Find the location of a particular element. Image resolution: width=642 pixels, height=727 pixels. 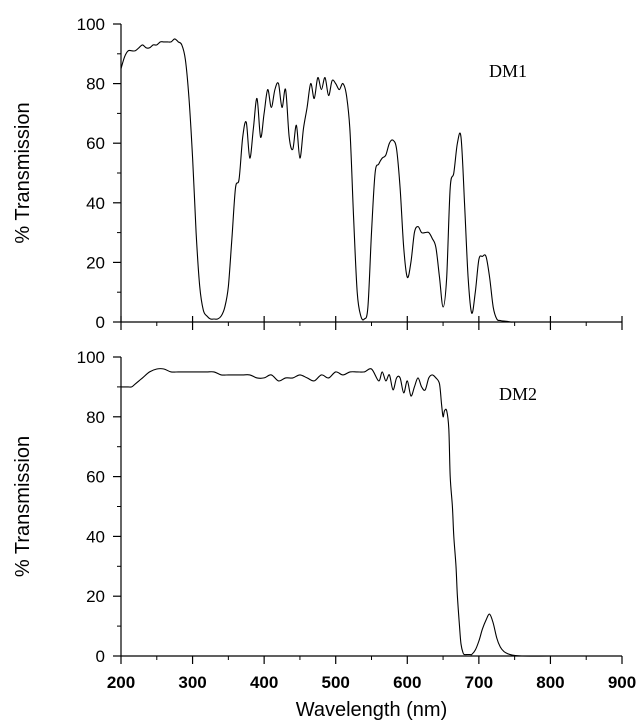

x-axis-title: Wavelength (nm) is located at coordinates (372, 710).